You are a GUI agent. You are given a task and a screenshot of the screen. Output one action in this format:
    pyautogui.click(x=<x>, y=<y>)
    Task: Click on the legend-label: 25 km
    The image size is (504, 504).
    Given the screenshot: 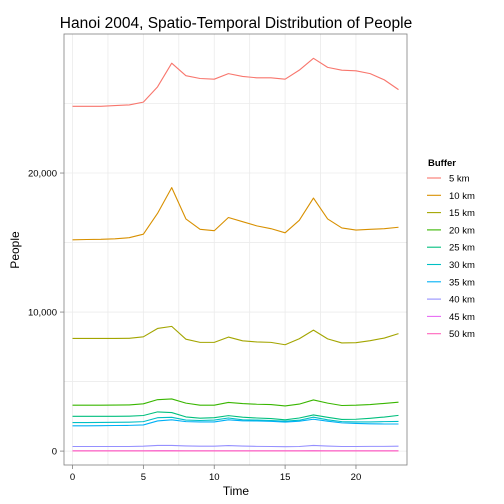 What is the action you would take?
    pyautogui.click(x=462, y=248)
    